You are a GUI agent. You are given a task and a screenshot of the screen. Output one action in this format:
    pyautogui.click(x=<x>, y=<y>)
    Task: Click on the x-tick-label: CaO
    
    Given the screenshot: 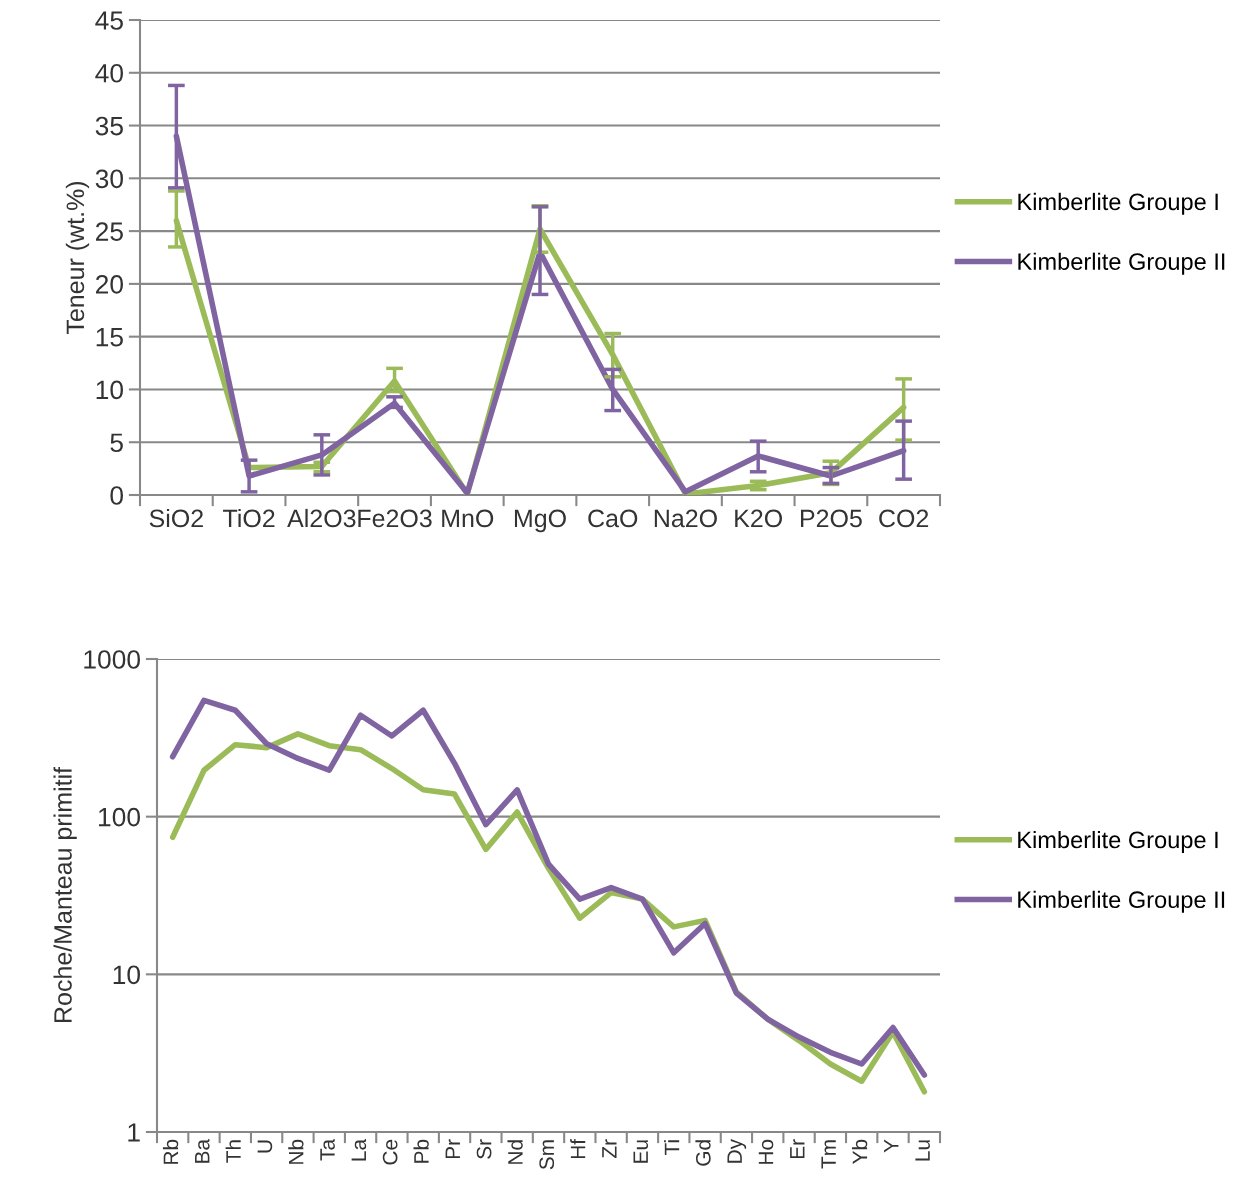 What is the action you would take?
    pyautogui.click(x=613, y=518)
    